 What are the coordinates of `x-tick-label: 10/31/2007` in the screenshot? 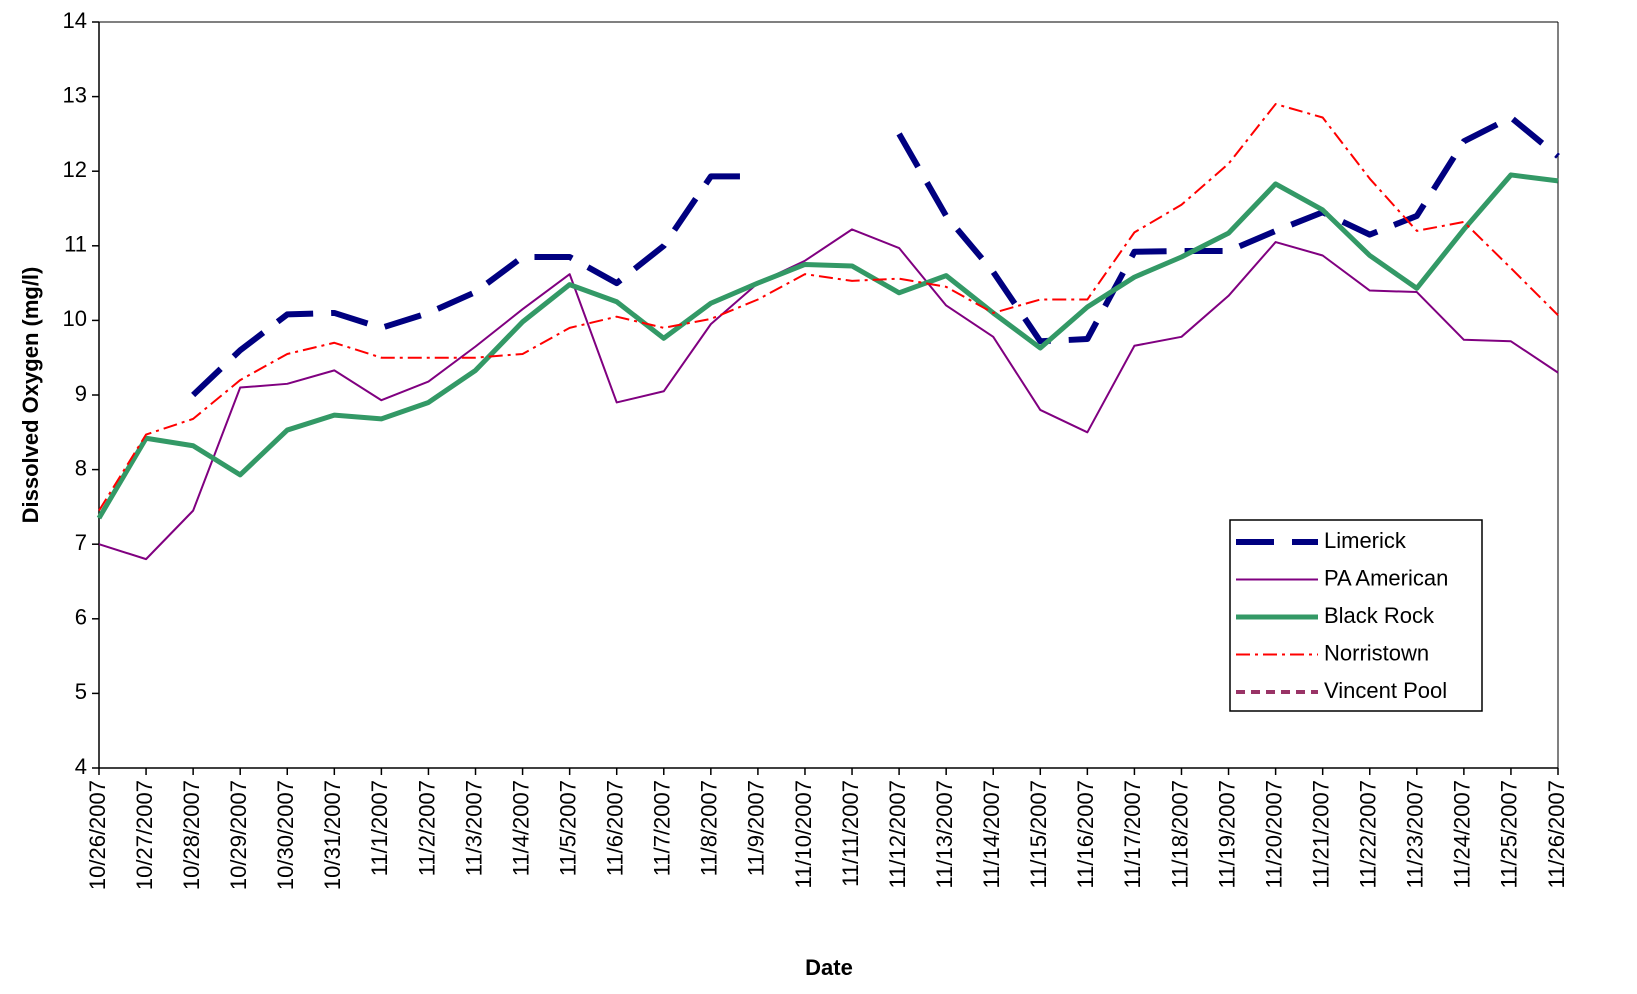 It's located at (332, 835).